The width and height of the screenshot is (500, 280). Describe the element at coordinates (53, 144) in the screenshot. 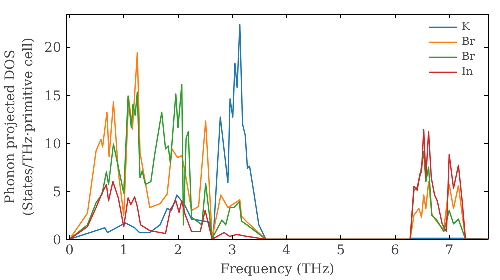

I see `y-tick-label: 10` at that location.